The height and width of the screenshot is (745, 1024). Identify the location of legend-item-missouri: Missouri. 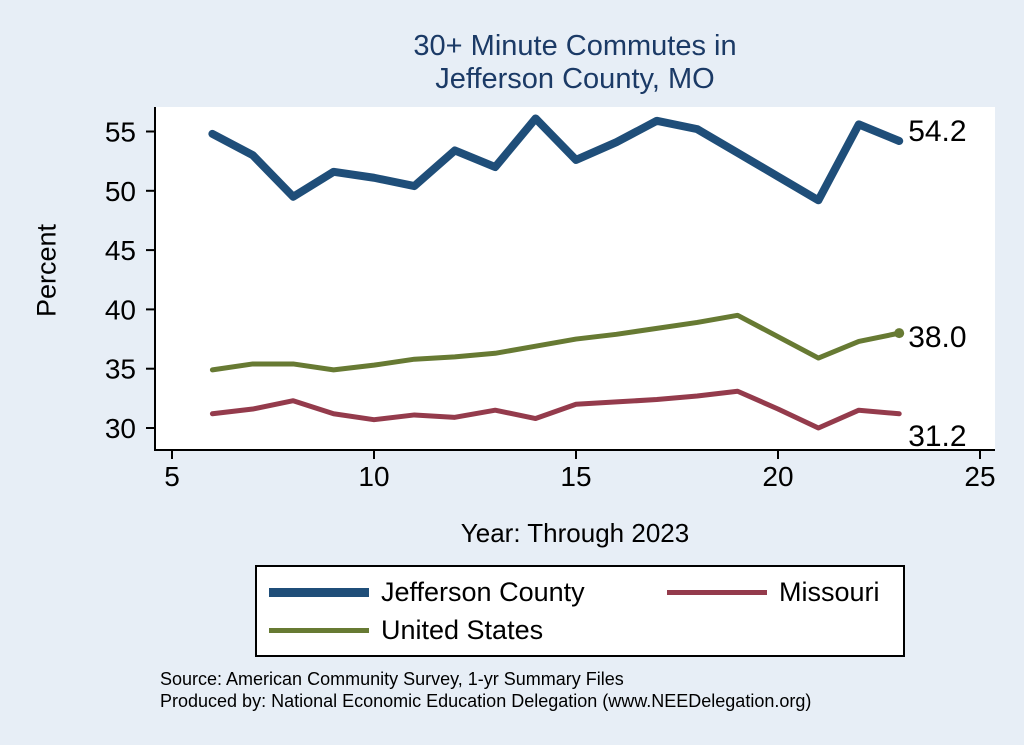
(779, 592).